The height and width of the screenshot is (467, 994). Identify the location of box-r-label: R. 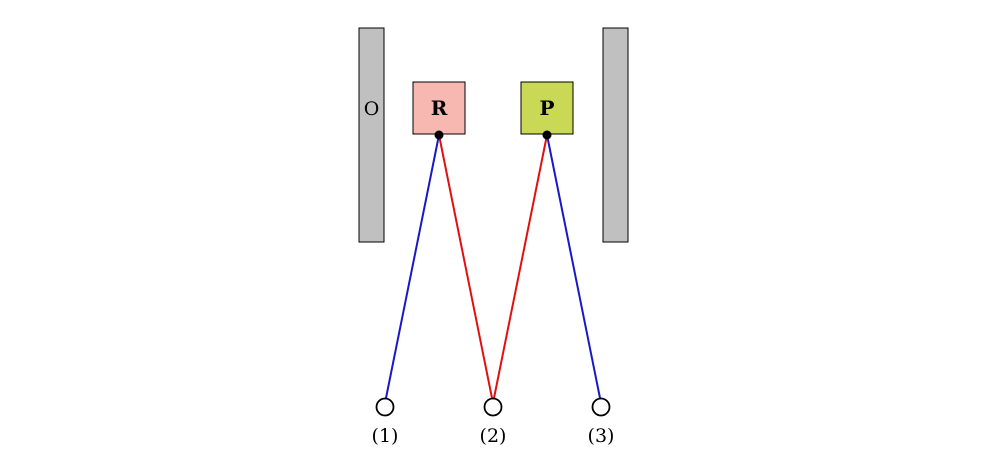
(439, 108).